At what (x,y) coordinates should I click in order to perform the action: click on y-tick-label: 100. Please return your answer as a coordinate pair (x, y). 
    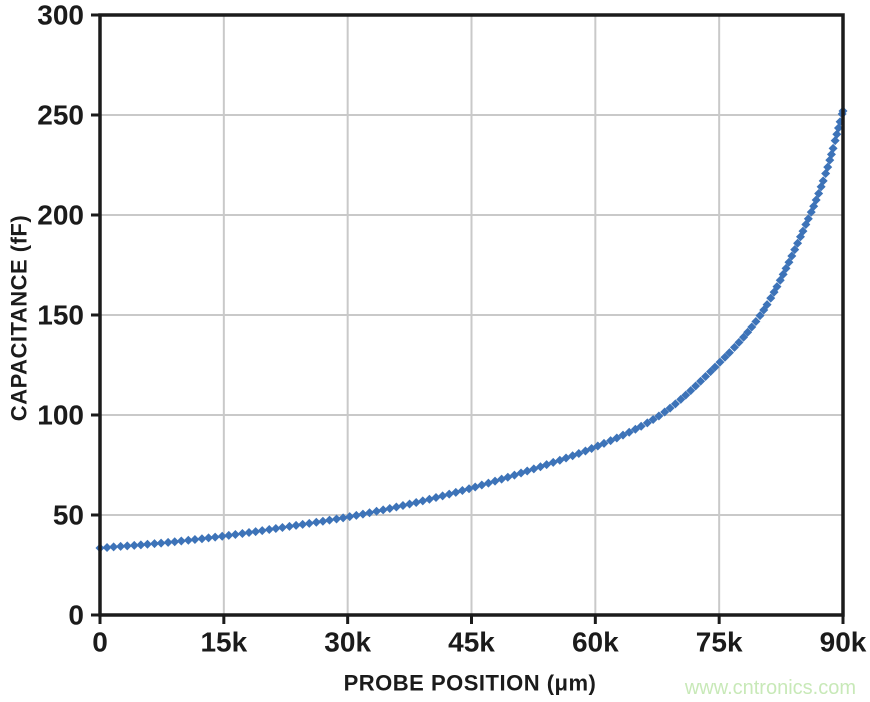
    Looking at the image, I should click on (60, 415).